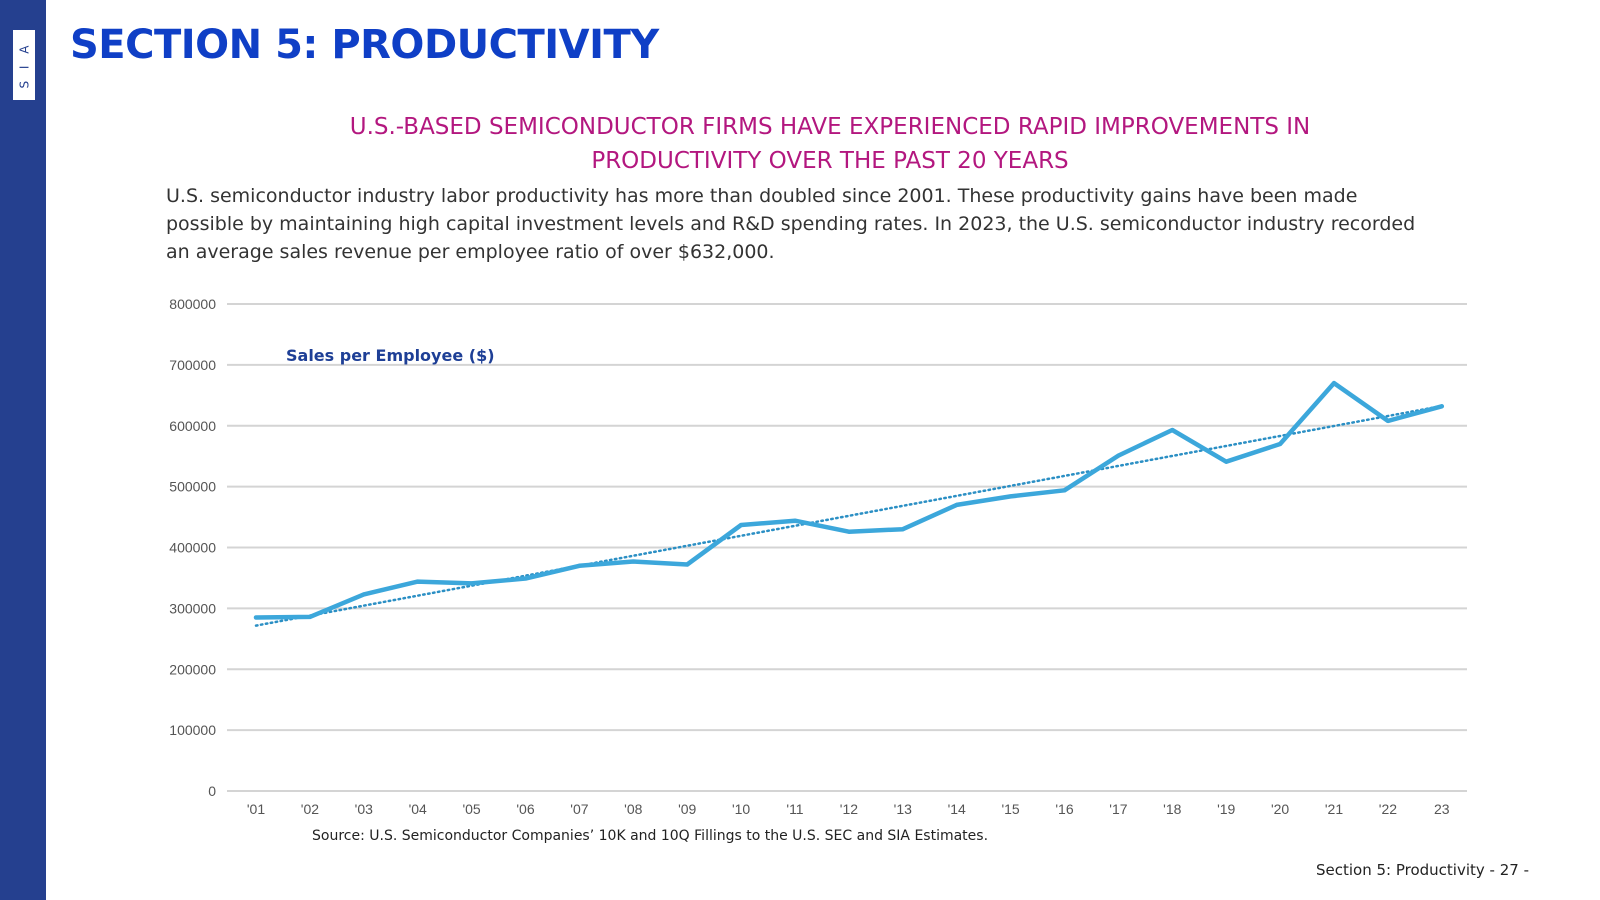 The height and width of the screenshot is (900, 1600). I want to click on x-tick-label: '18, so click(1172, 809).